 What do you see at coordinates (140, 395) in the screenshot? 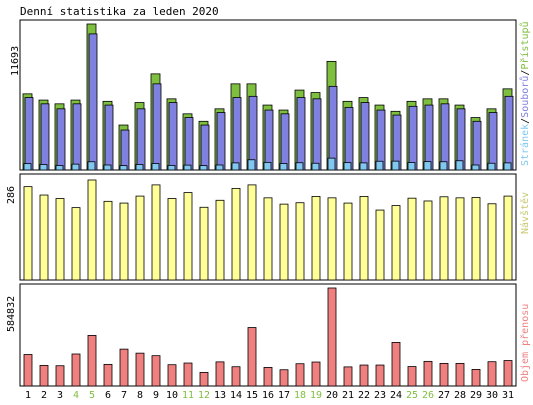
I see `x-tick-label-day-8: 8` at bounding box center [140, 395].